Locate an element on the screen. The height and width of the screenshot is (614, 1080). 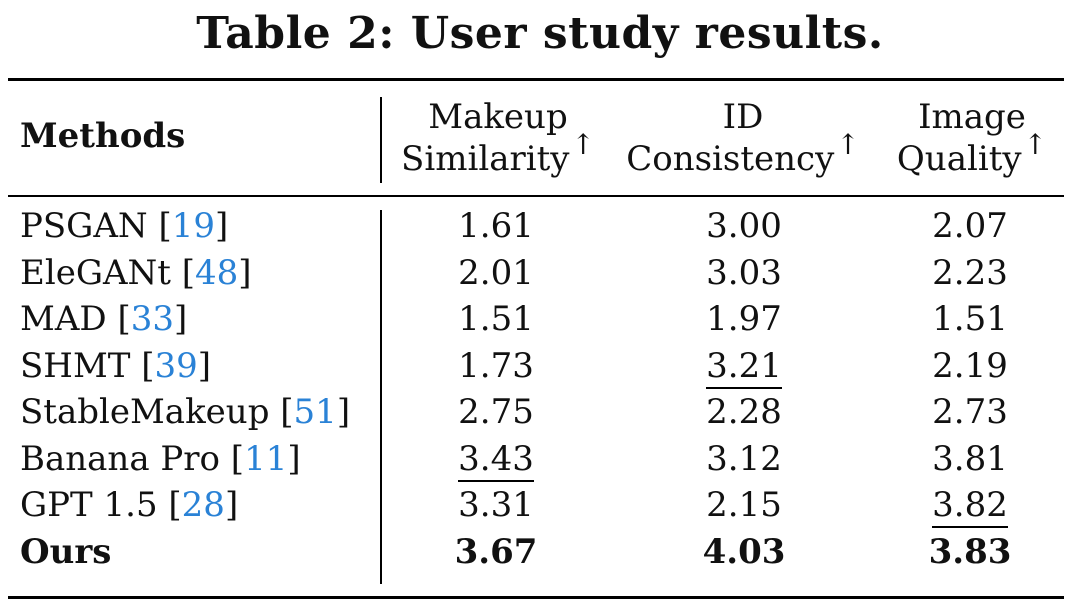
method-cell: SHMT [39] is located at coordinates (116, 365).